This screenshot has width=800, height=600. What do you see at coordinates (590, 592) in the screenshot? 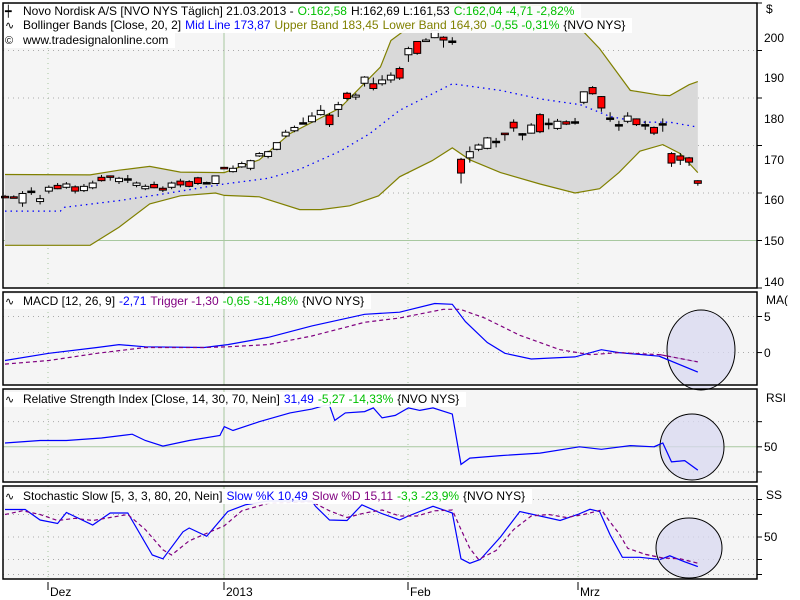
I see `x-label-mrz: Mrz` at bounding box center [590, 592].